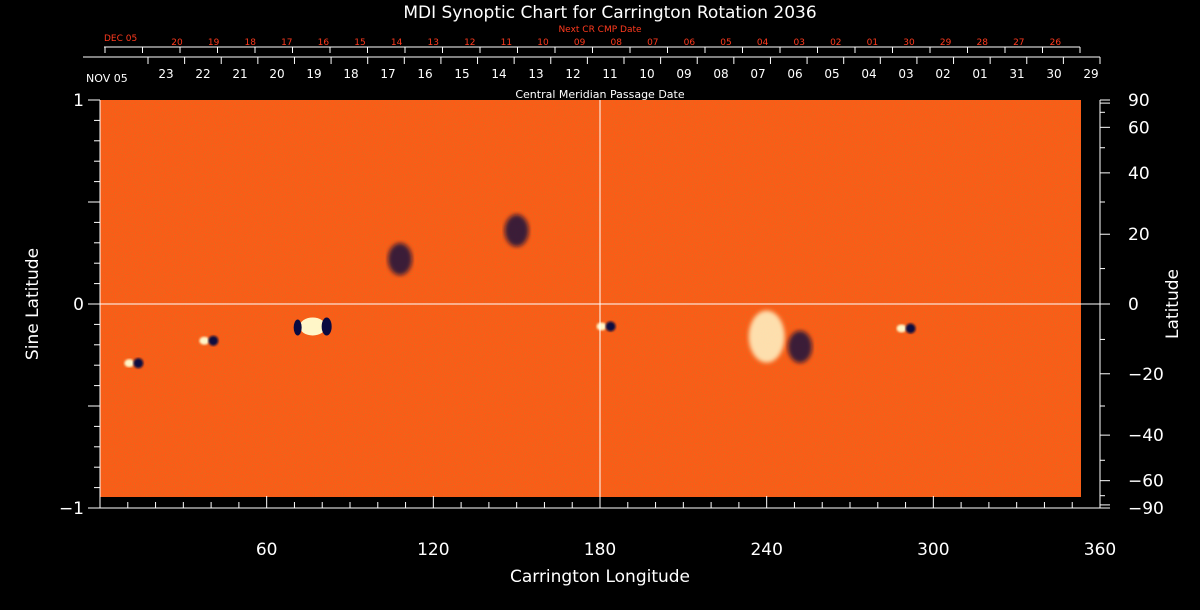 Image resolution: width=1200 pixels, height=610 pixels. Describe the element at coordinates (905, 74) in the screenshot. I see `cmp-date-label: 03` at that location.